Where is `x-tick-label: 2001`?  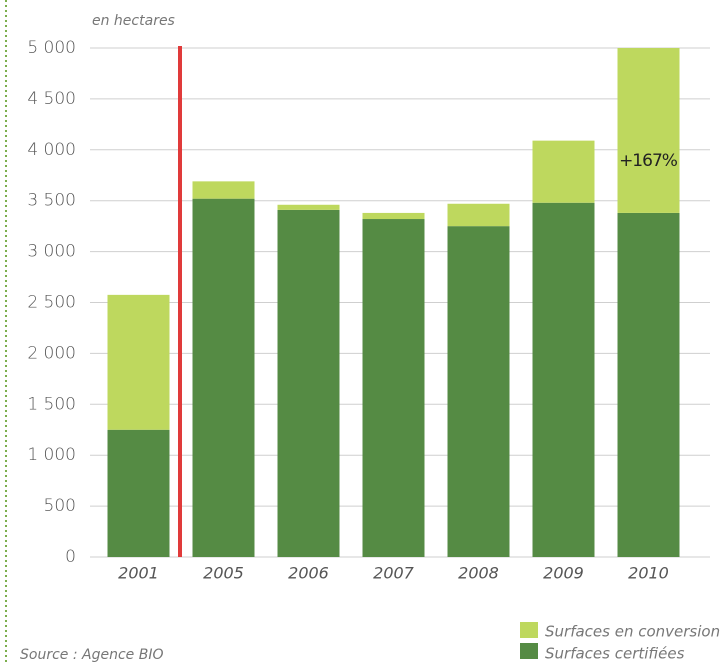
x-tick-label: 2001 is located at coordinates (138, 573).